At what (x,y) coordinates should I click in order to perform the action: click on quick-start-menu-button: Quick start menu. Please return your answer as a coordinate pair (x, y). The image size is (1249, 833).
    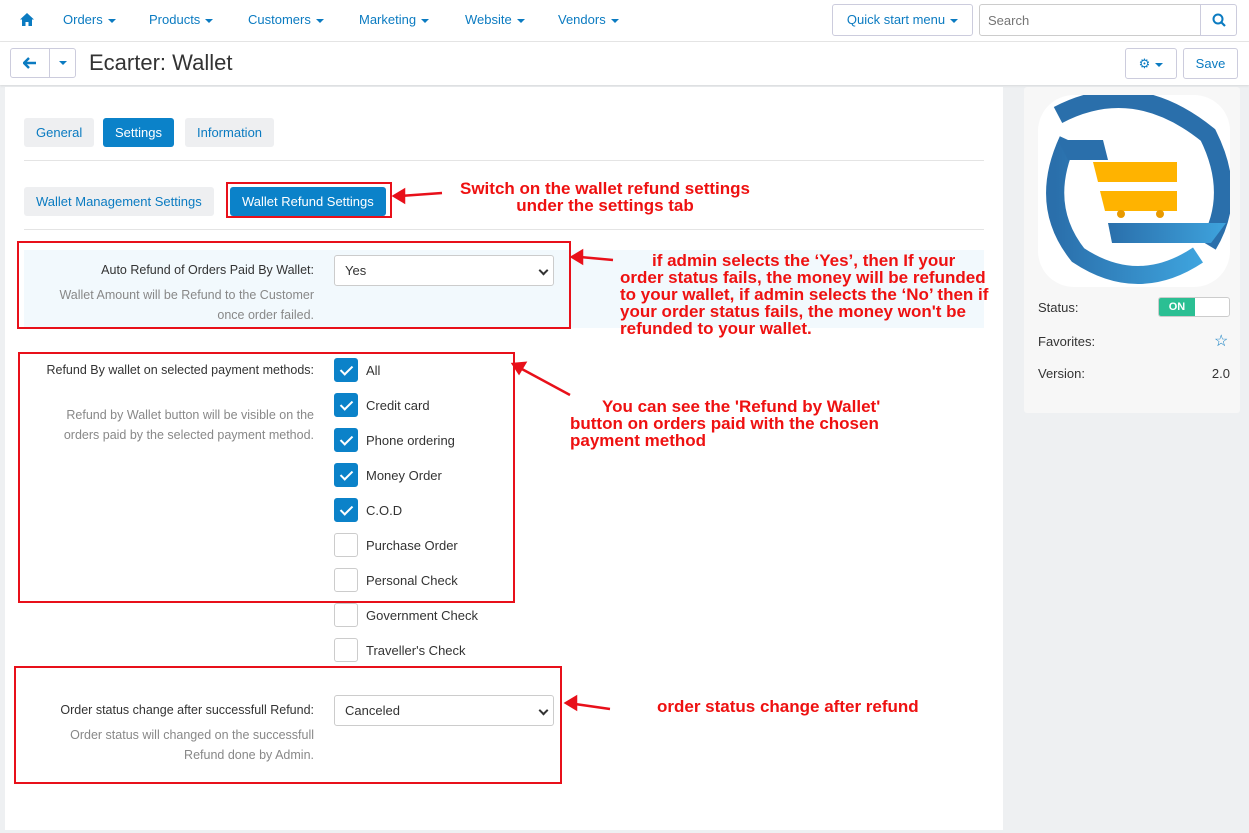
    Looking at the image, I should click on (902, 20).